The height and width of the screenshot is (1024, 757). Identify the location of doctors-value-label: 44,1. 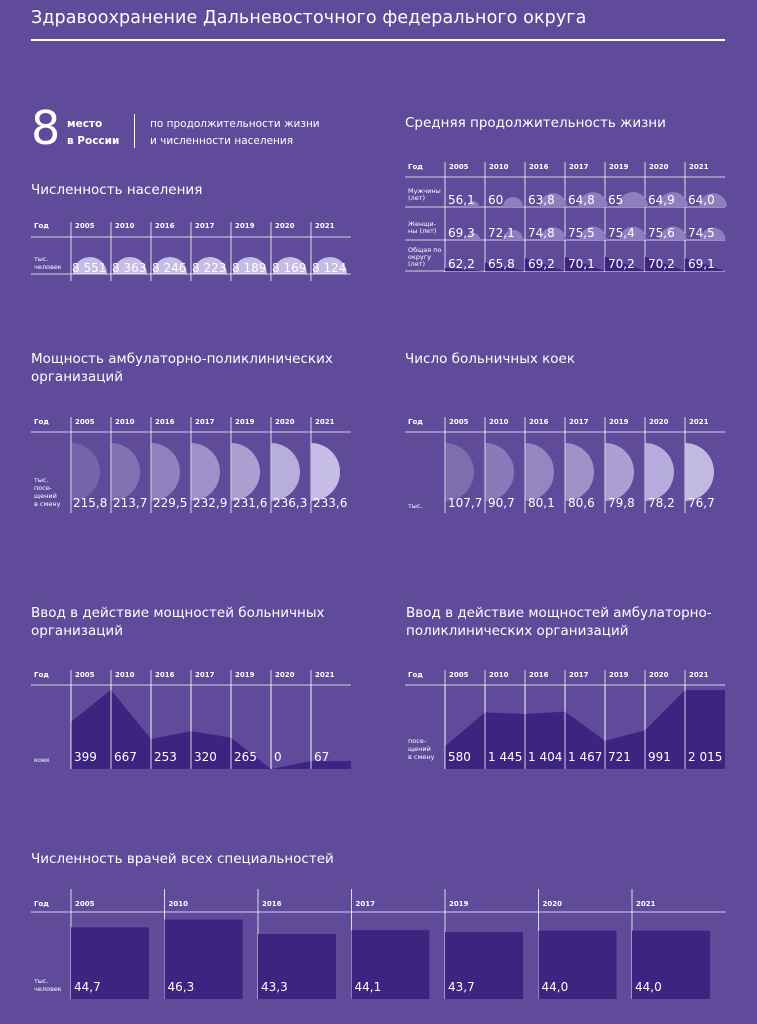
(368, 987).